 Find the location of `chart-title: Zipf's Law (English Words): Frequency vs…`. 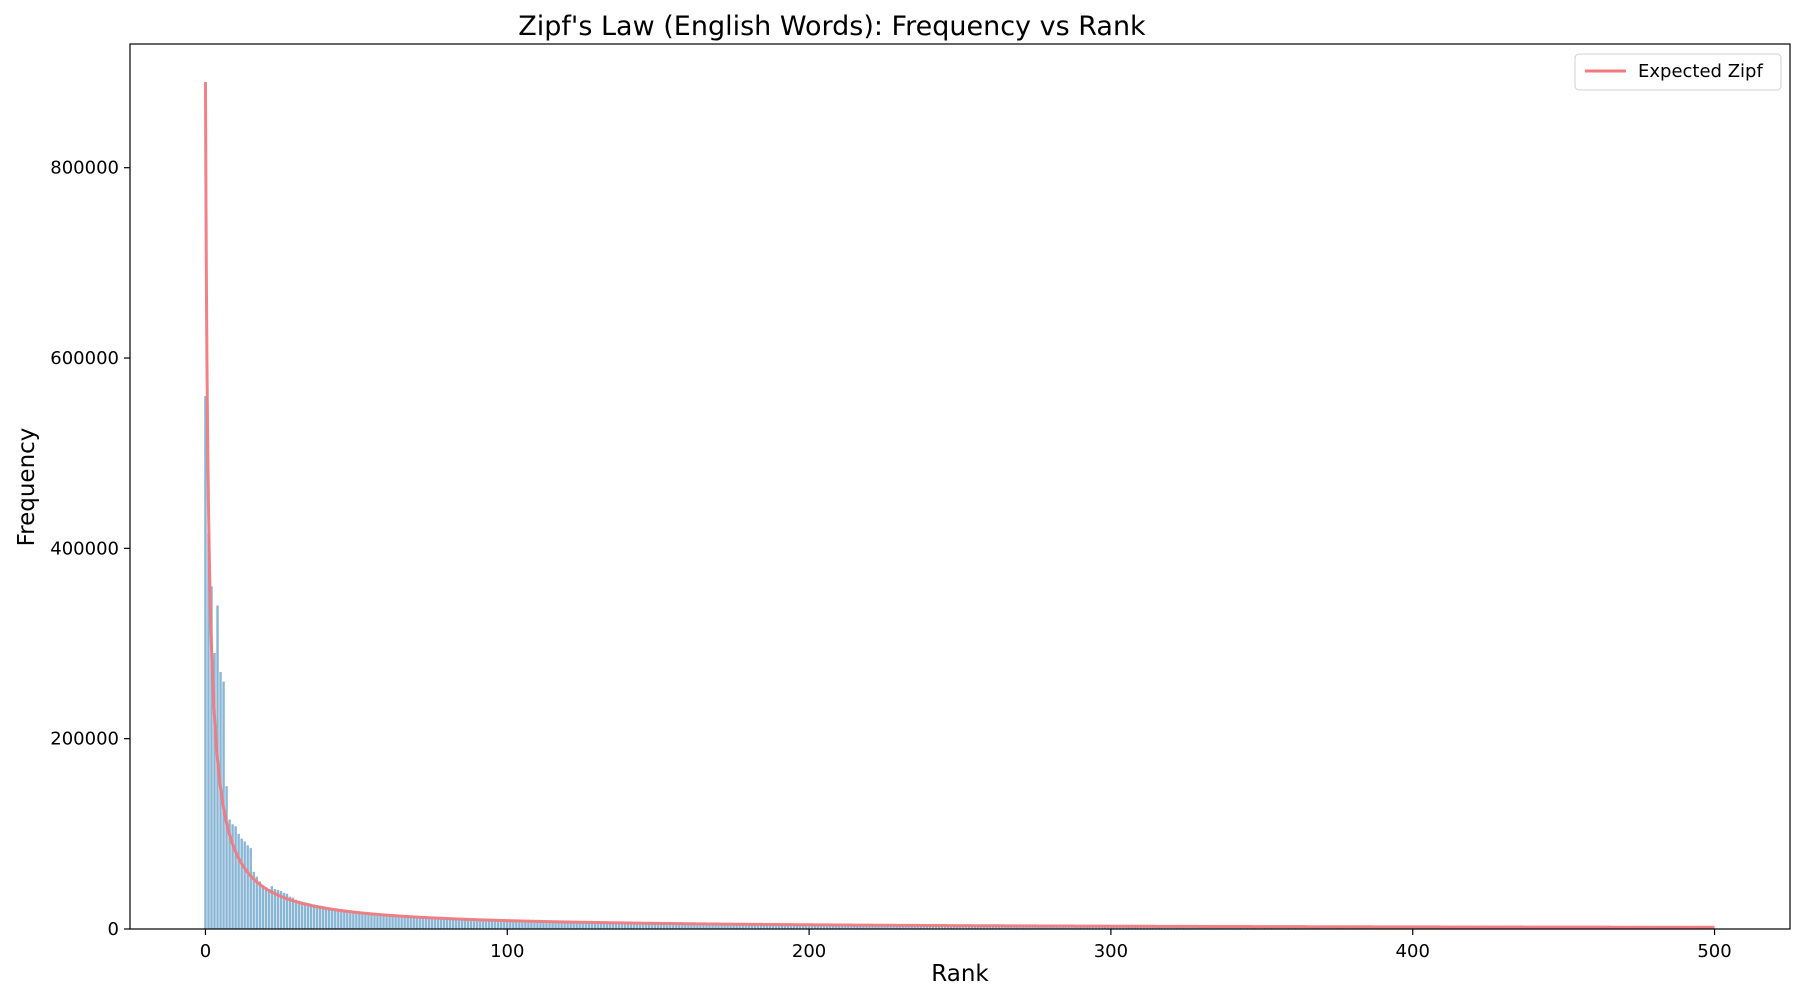

chart-title: Zipf's Law (English Words): Frequency vs… is located at coordinates (832, 26).